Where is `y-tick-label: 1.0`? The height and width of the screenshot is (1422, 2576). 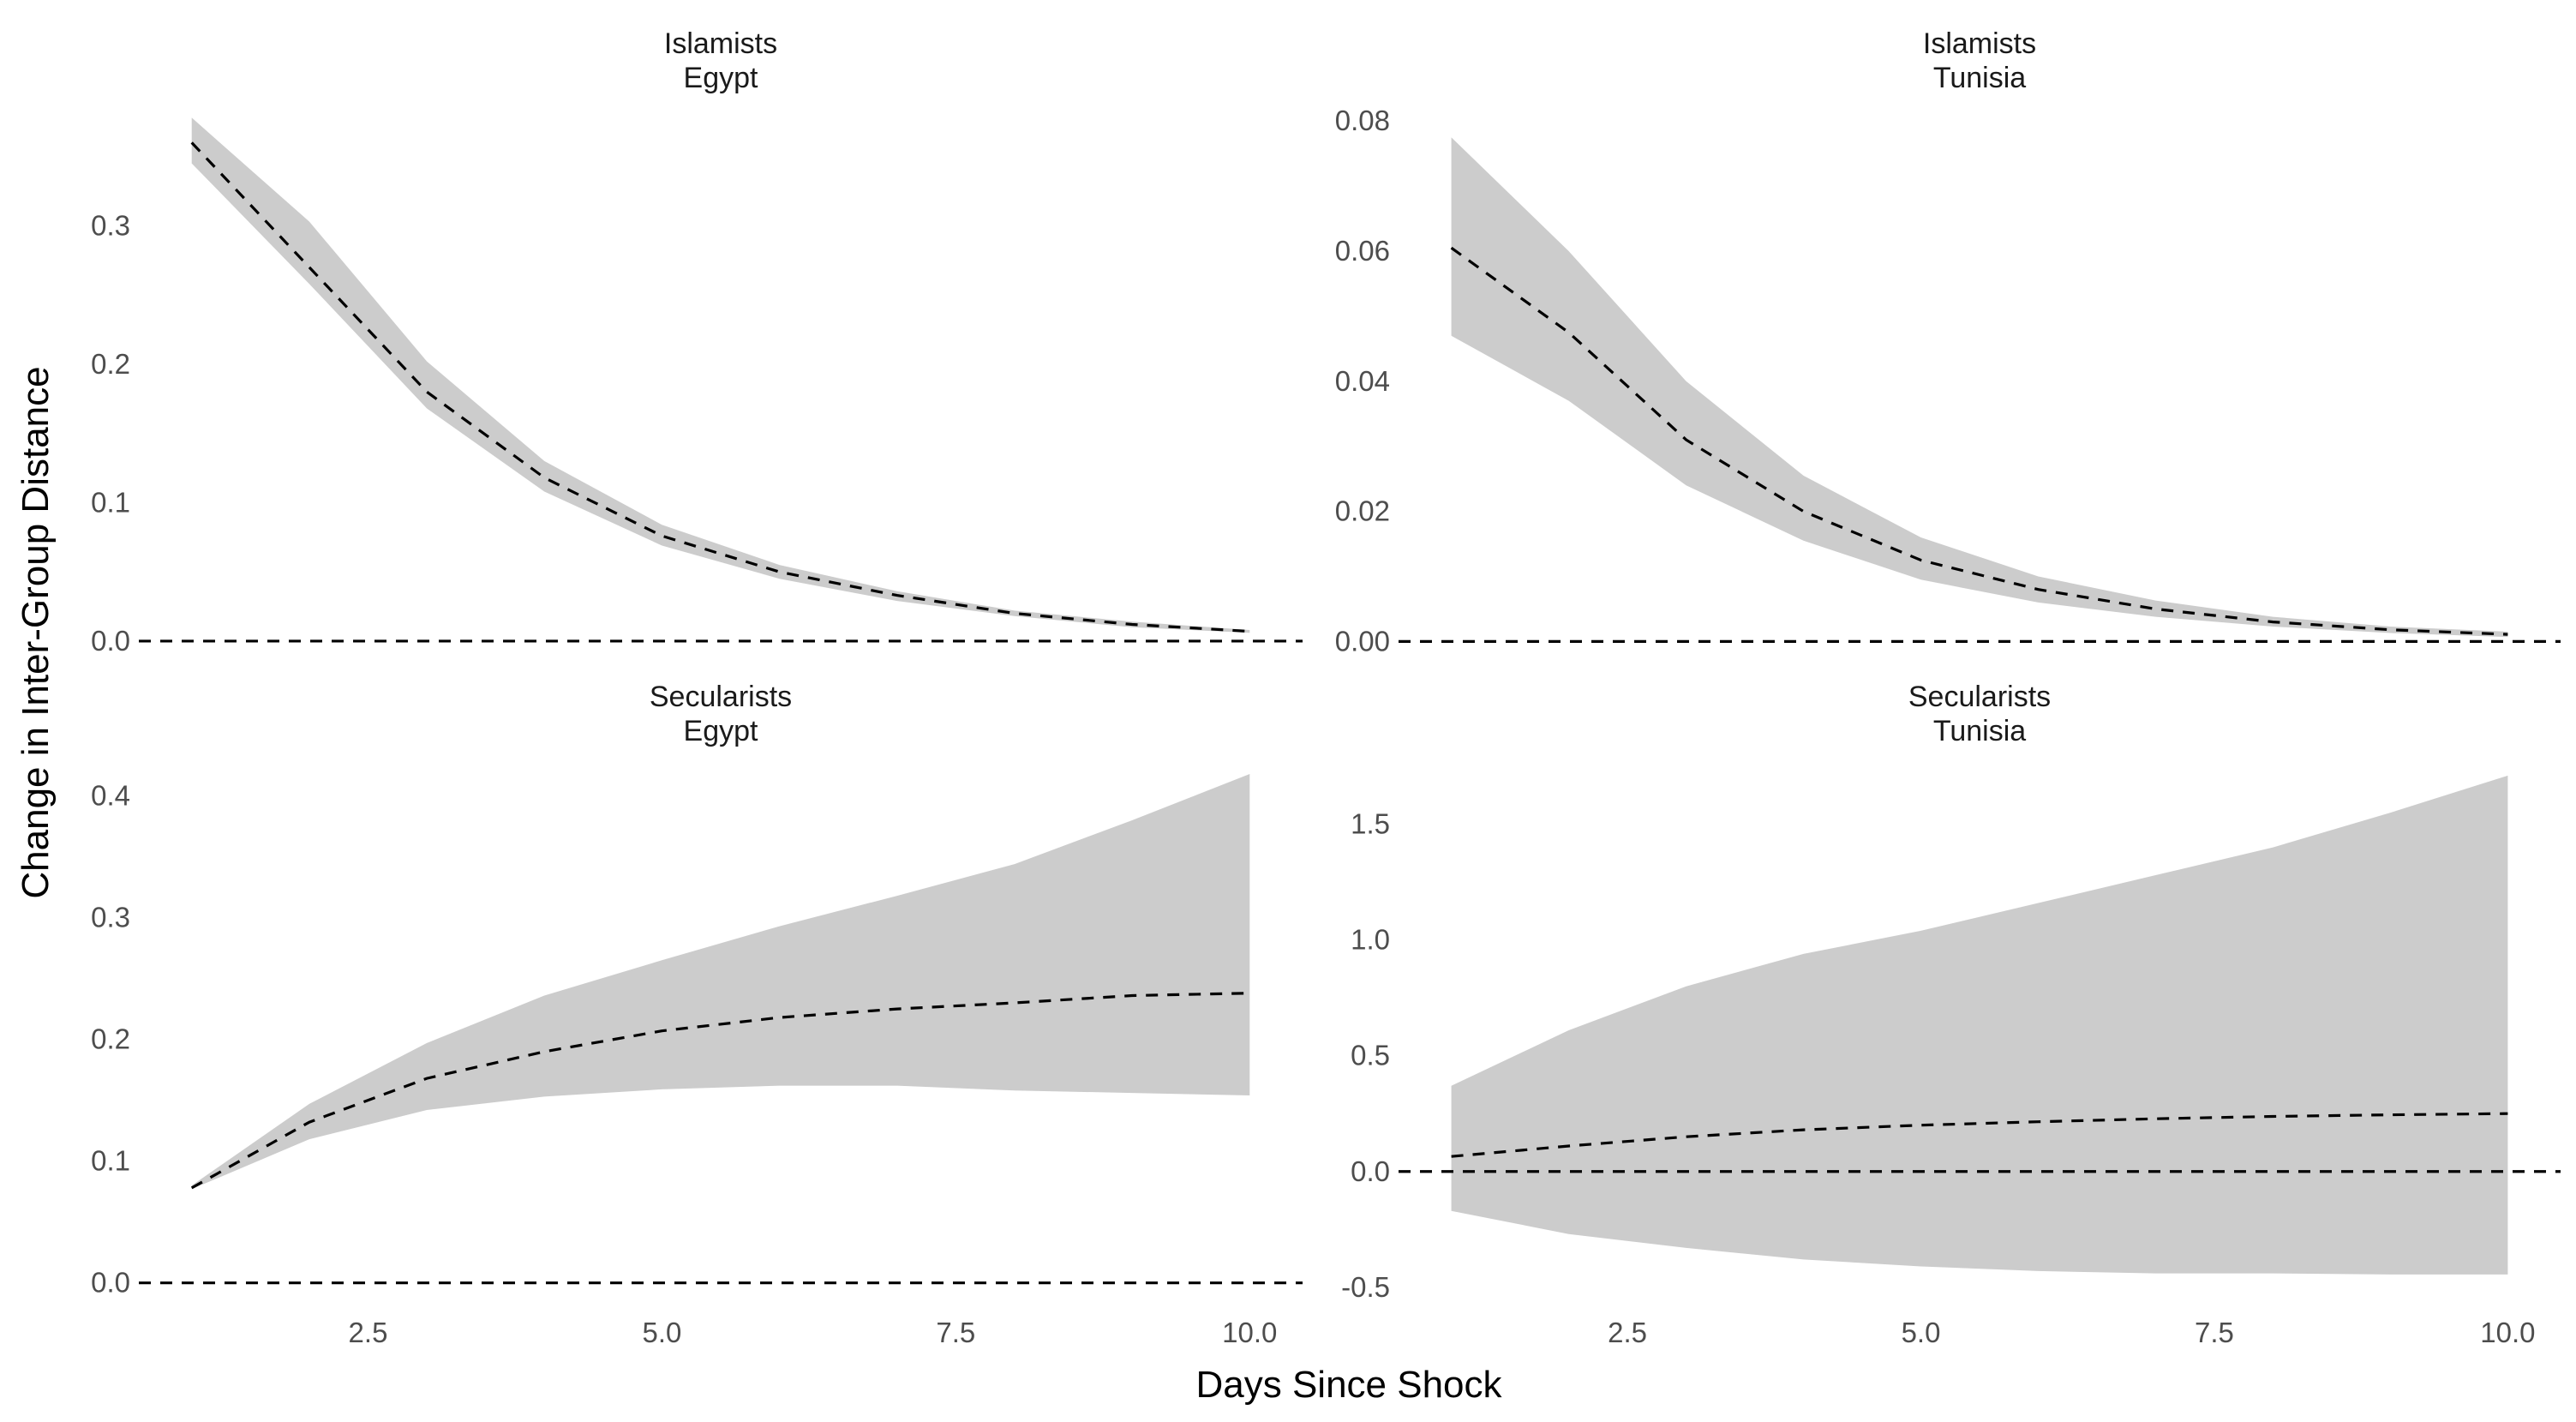 y-tick-label: 1.0 is located at coordinates (1370, 940).